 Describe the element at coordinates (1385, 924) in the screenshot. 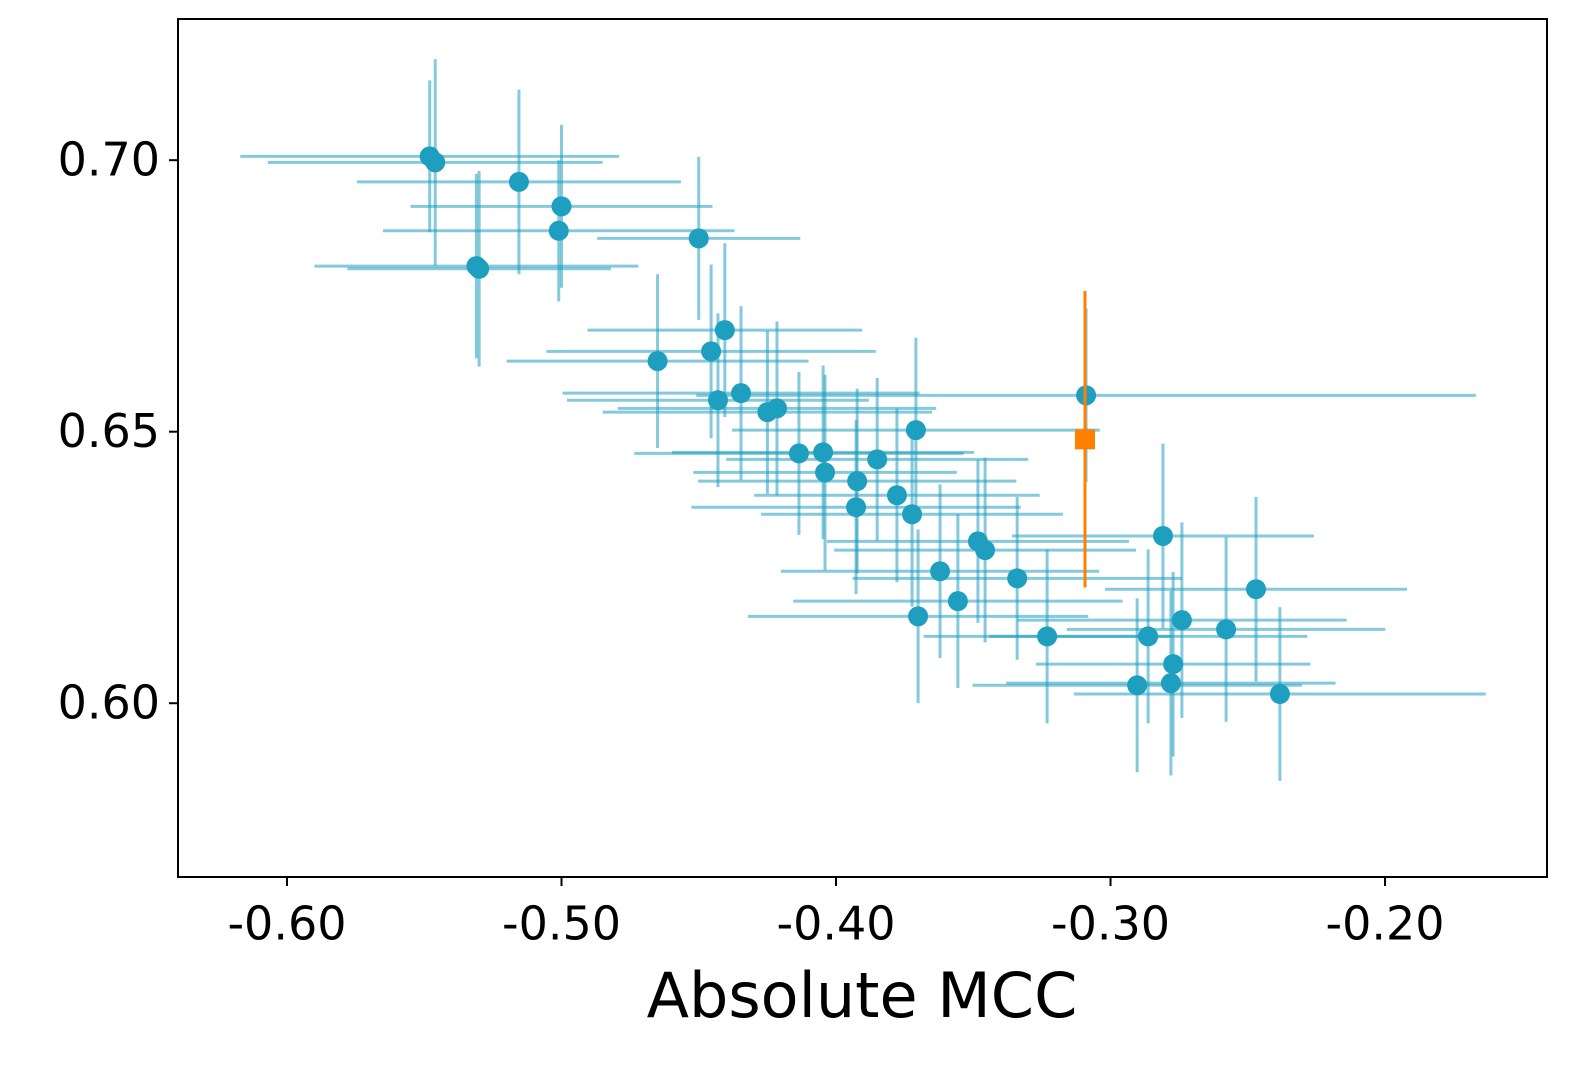

I see `x-tick-label: -0.20` at that location.